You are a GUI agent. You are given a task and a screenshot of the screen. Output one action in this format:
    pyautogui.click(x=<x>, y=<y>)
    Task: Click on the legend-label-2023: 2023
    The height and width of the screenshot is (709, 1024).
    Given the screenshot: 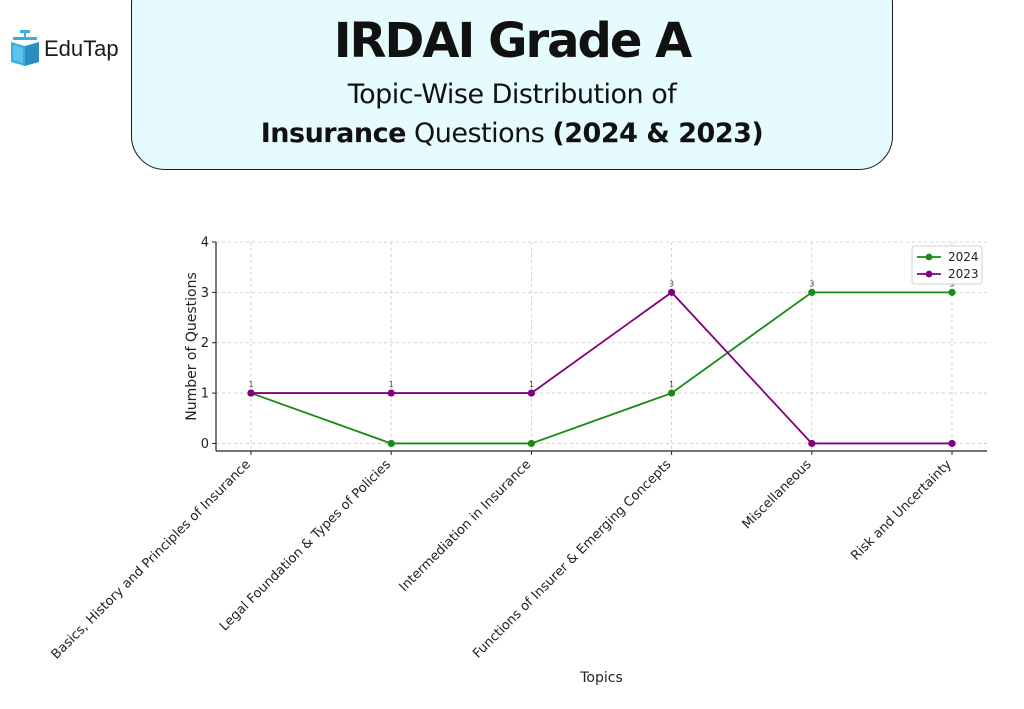 What is the action you would take?
    pyautogui.click(x=963, y=274)
    